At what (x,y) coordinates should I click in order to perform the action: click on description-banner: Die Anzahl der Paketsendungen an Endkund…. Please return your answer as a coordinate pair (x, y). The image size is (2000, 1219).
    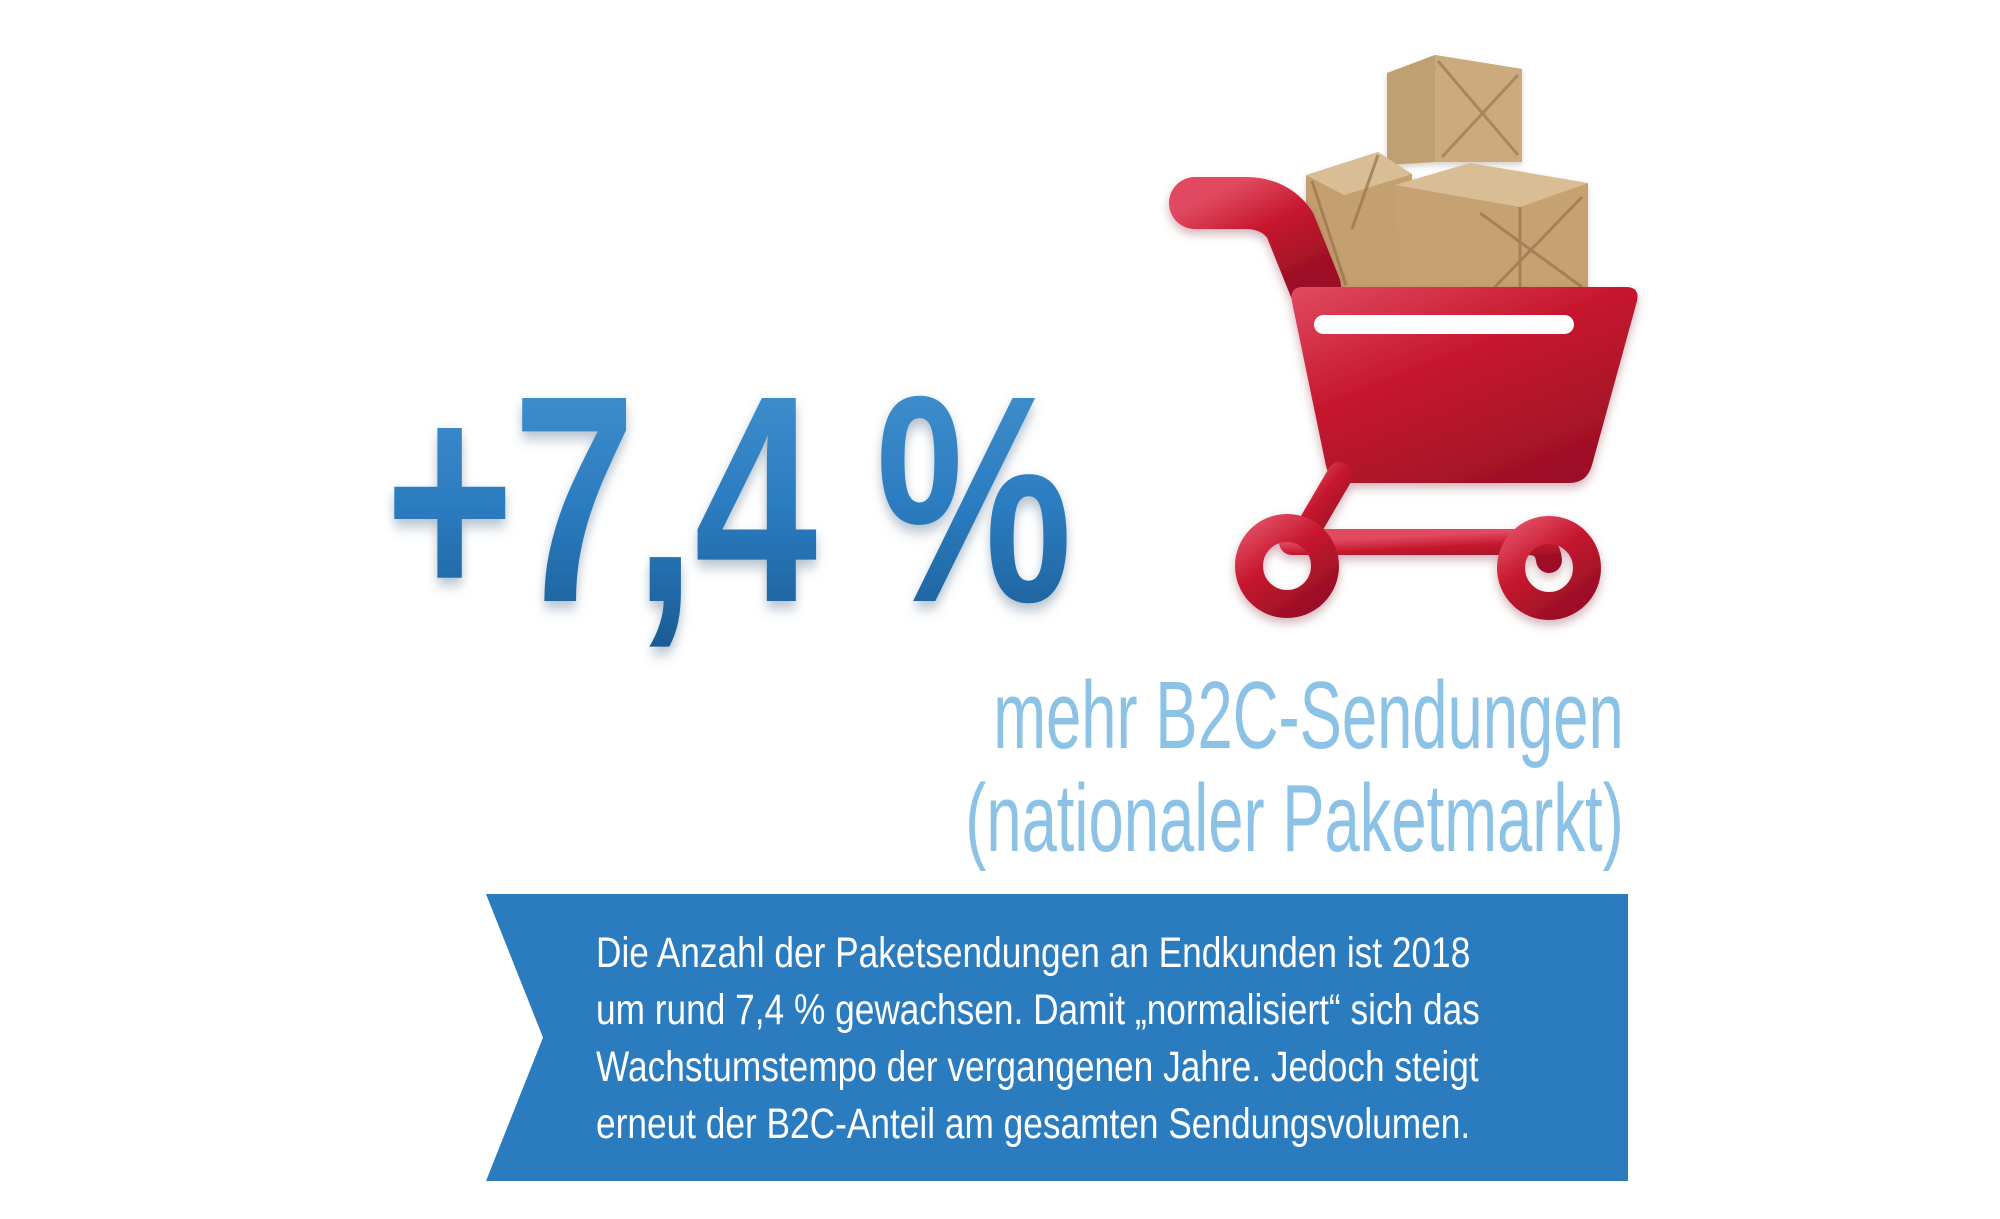
    Looking at the image, I should click on (1057, 1037).